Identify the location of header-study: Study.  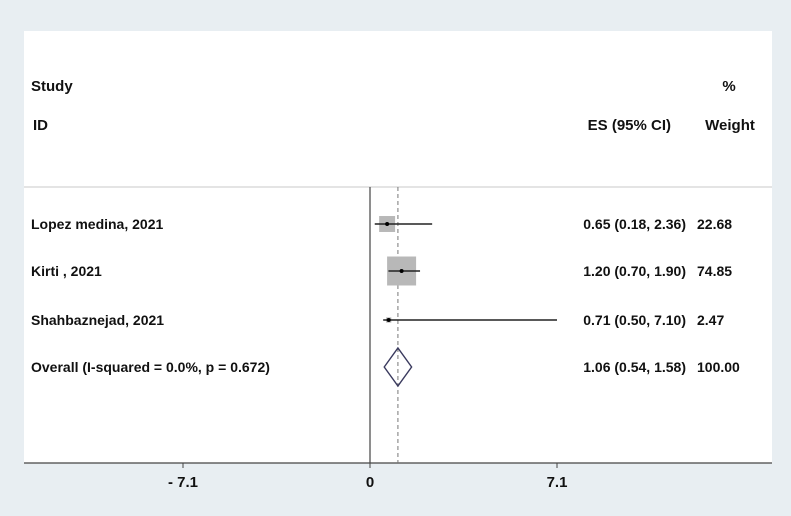
(52, 86).